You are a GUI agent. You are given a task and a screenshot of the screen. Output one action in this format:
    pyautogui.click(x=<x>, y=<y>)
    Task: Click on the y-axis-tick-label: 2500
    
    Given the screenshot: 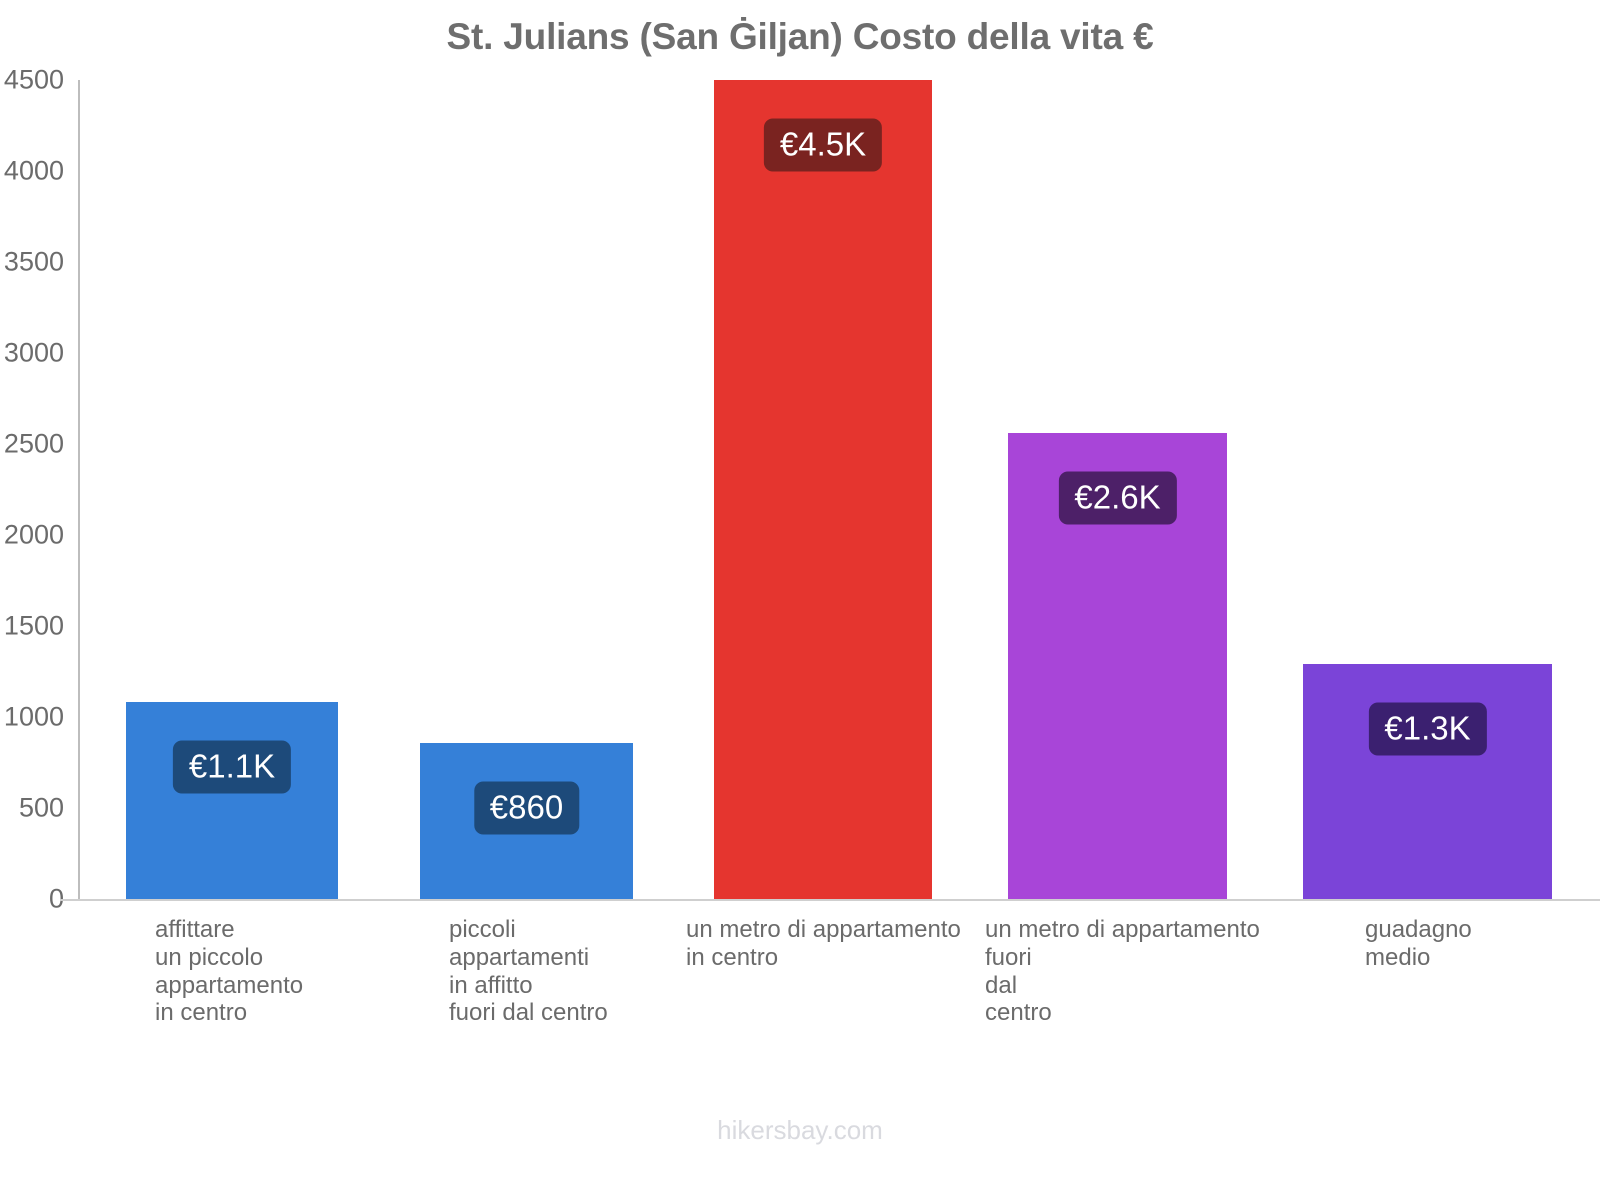 What is the action you would take?
    pyautogui.click(x=33, y=443)
    